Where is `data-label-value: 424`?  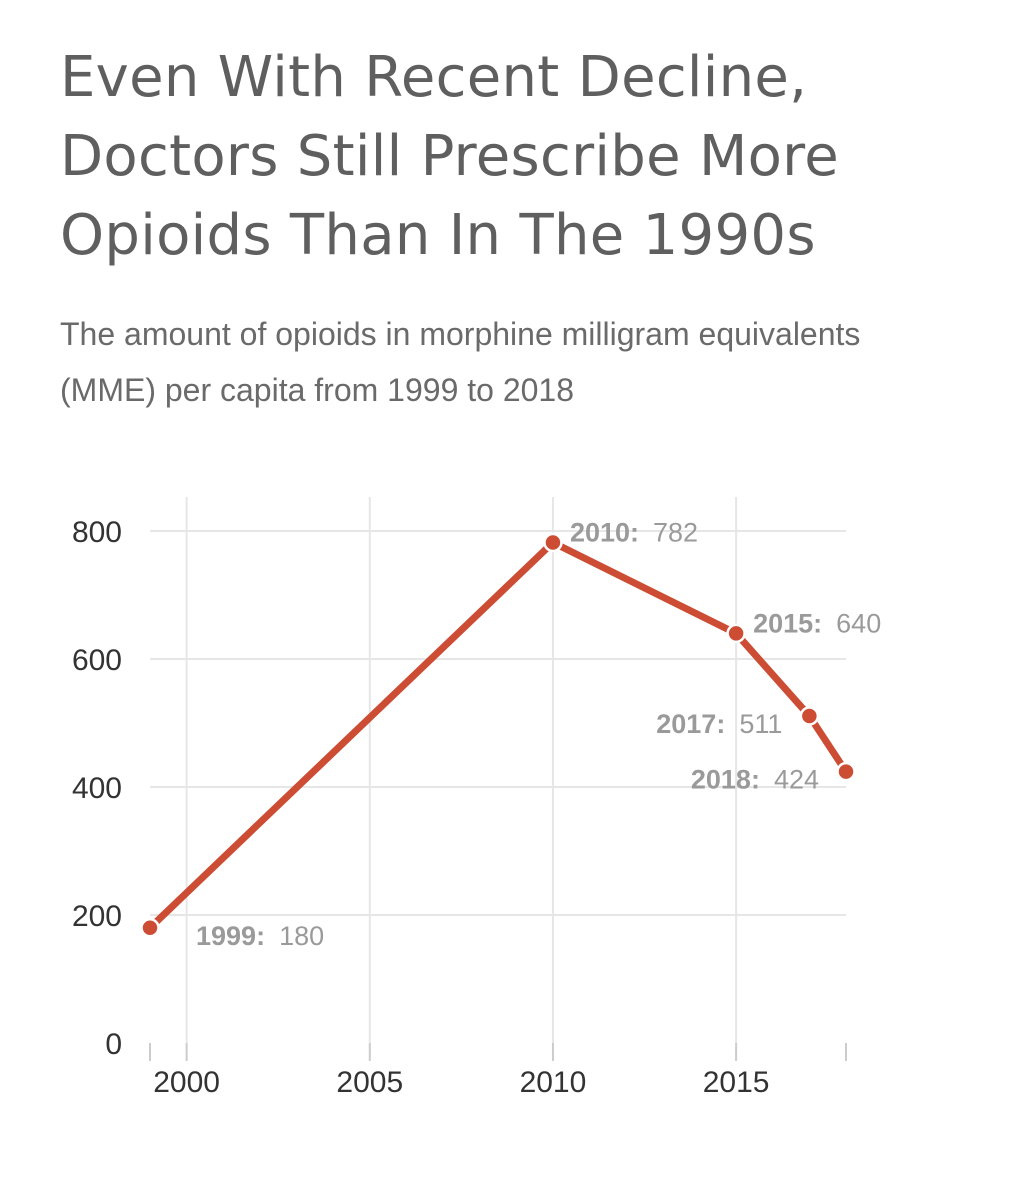 data-label-value: 424 is located at coordinates (796, 780).